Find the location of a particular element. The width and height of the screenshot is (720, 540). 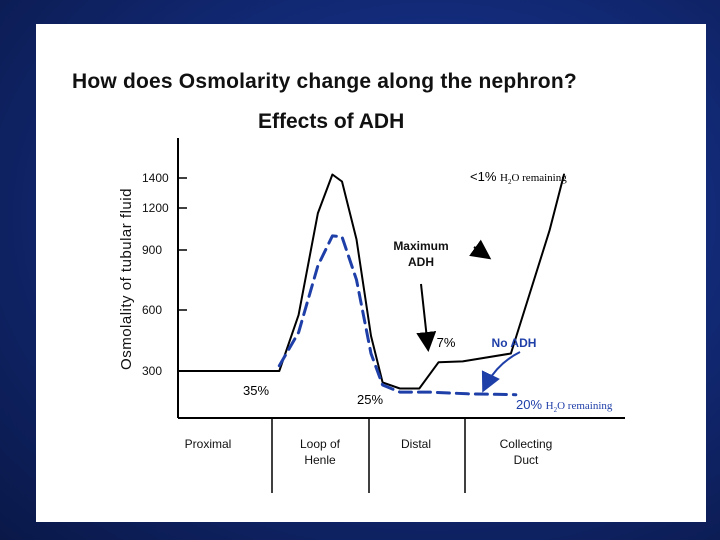

annotation-4: 20% H2O remaining is located at coordinates (564, 405).